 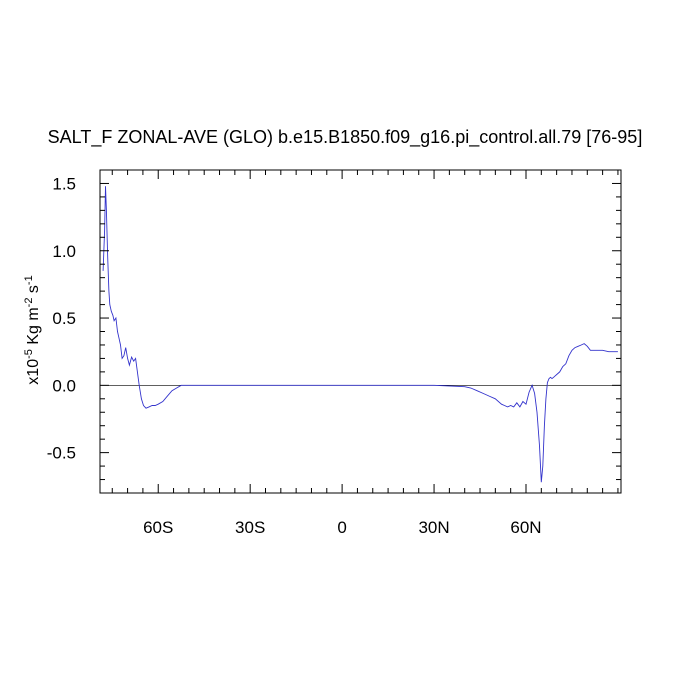 I want to click on x-tick-label: 30S, so click(x=250, y=527).